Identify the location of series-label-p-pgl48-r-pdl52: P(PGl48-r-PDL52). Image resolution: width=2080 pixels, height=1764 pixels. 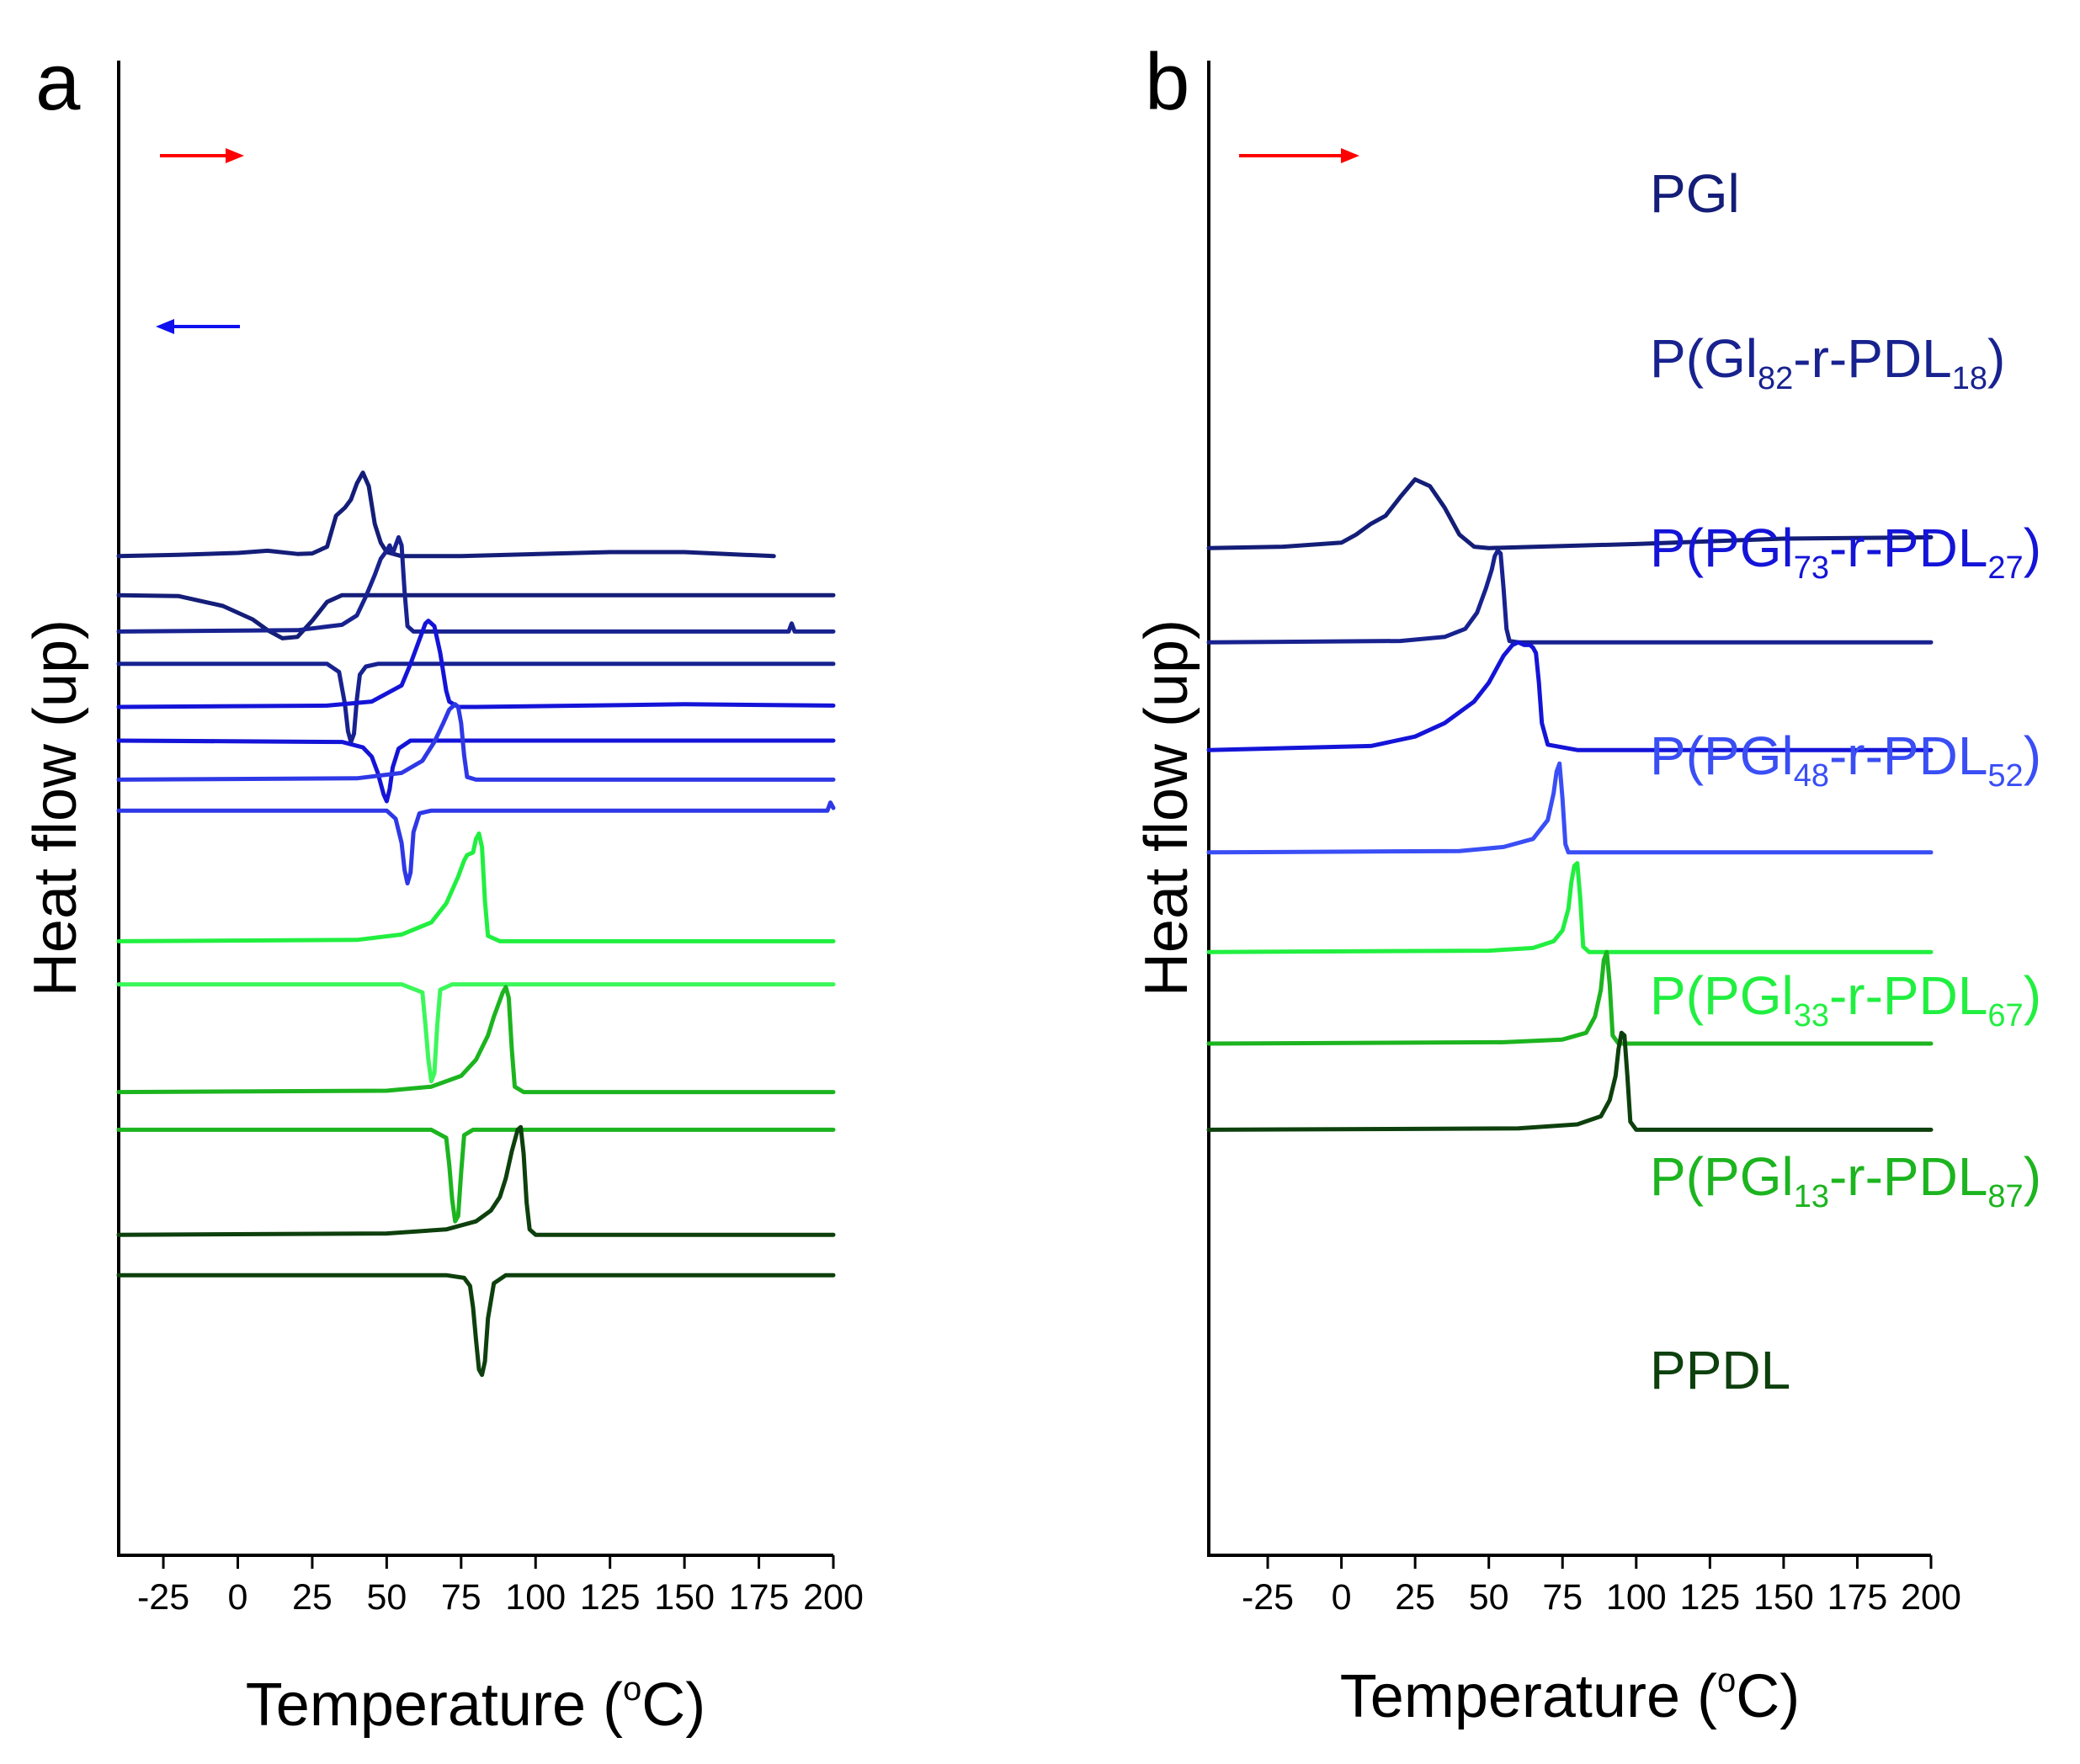
(1846, 759).